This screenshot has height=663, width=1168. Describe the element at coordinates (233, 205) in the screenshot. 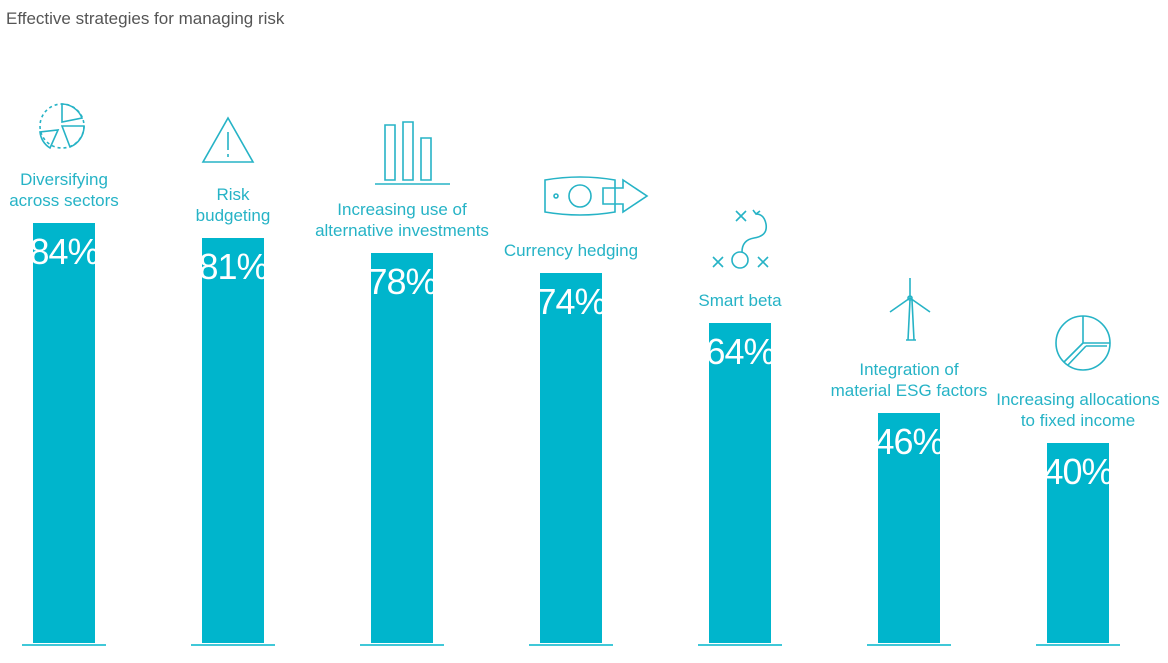

I see `category-label: Risk budgeting` at that location.